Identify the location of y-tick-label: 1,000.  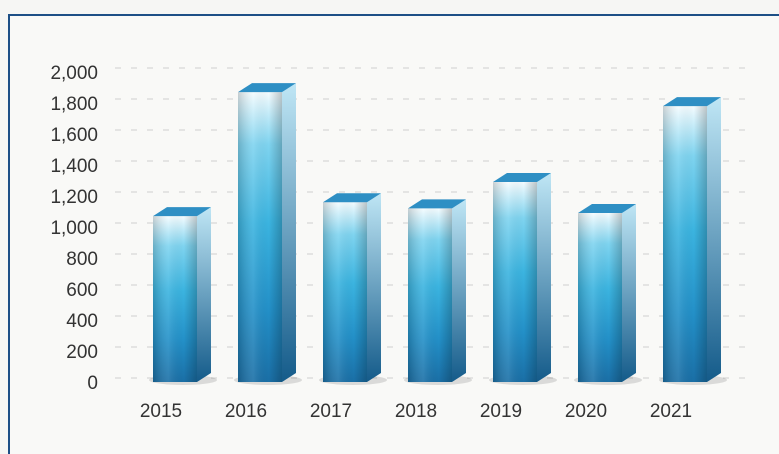
(74, 228).